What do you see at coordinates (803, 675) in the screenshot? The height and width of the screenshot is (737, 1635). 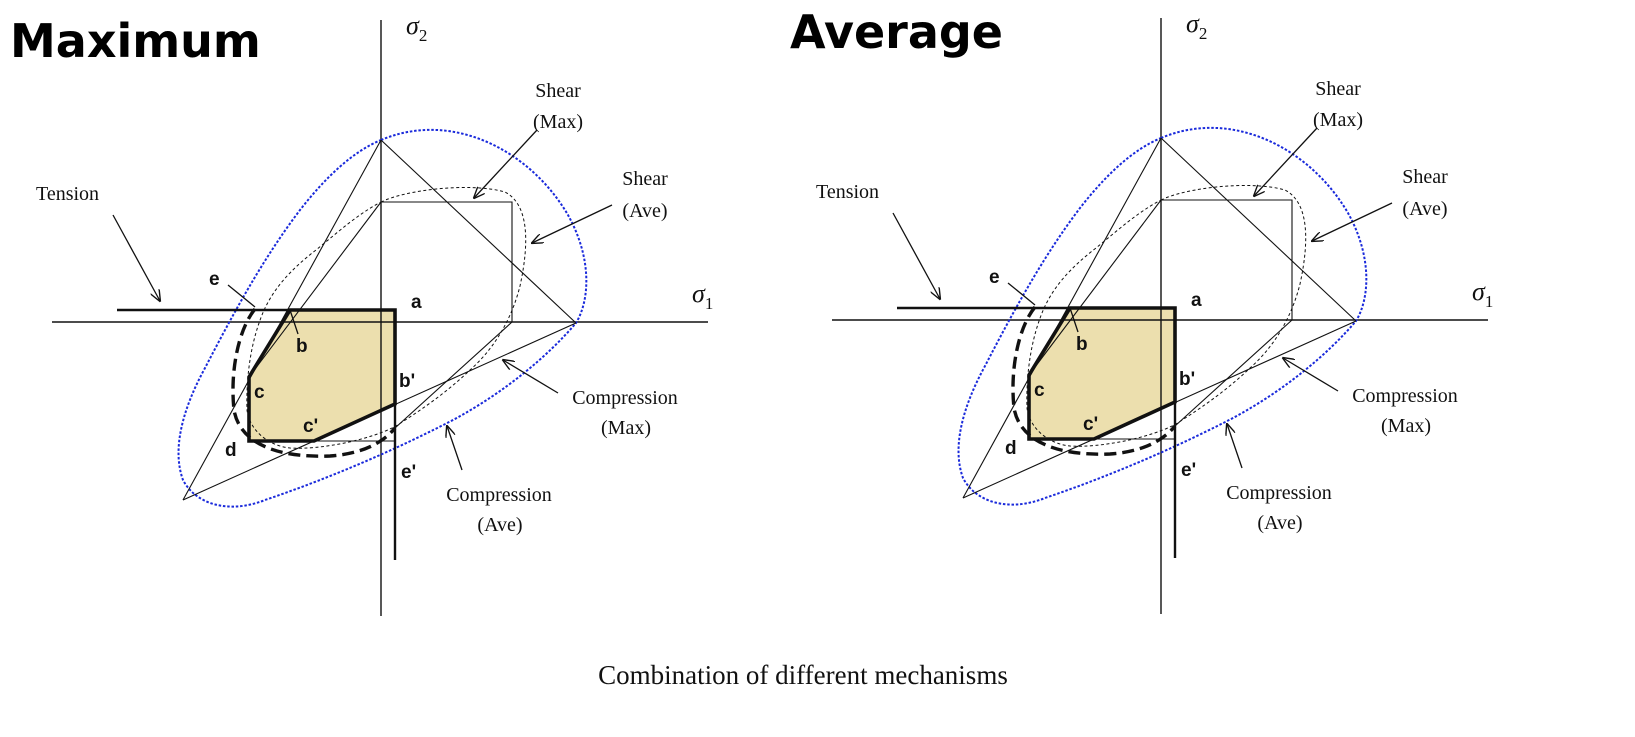 I see `figure-caption: Combination of different mechanisms` at bounding box center [803, 675].